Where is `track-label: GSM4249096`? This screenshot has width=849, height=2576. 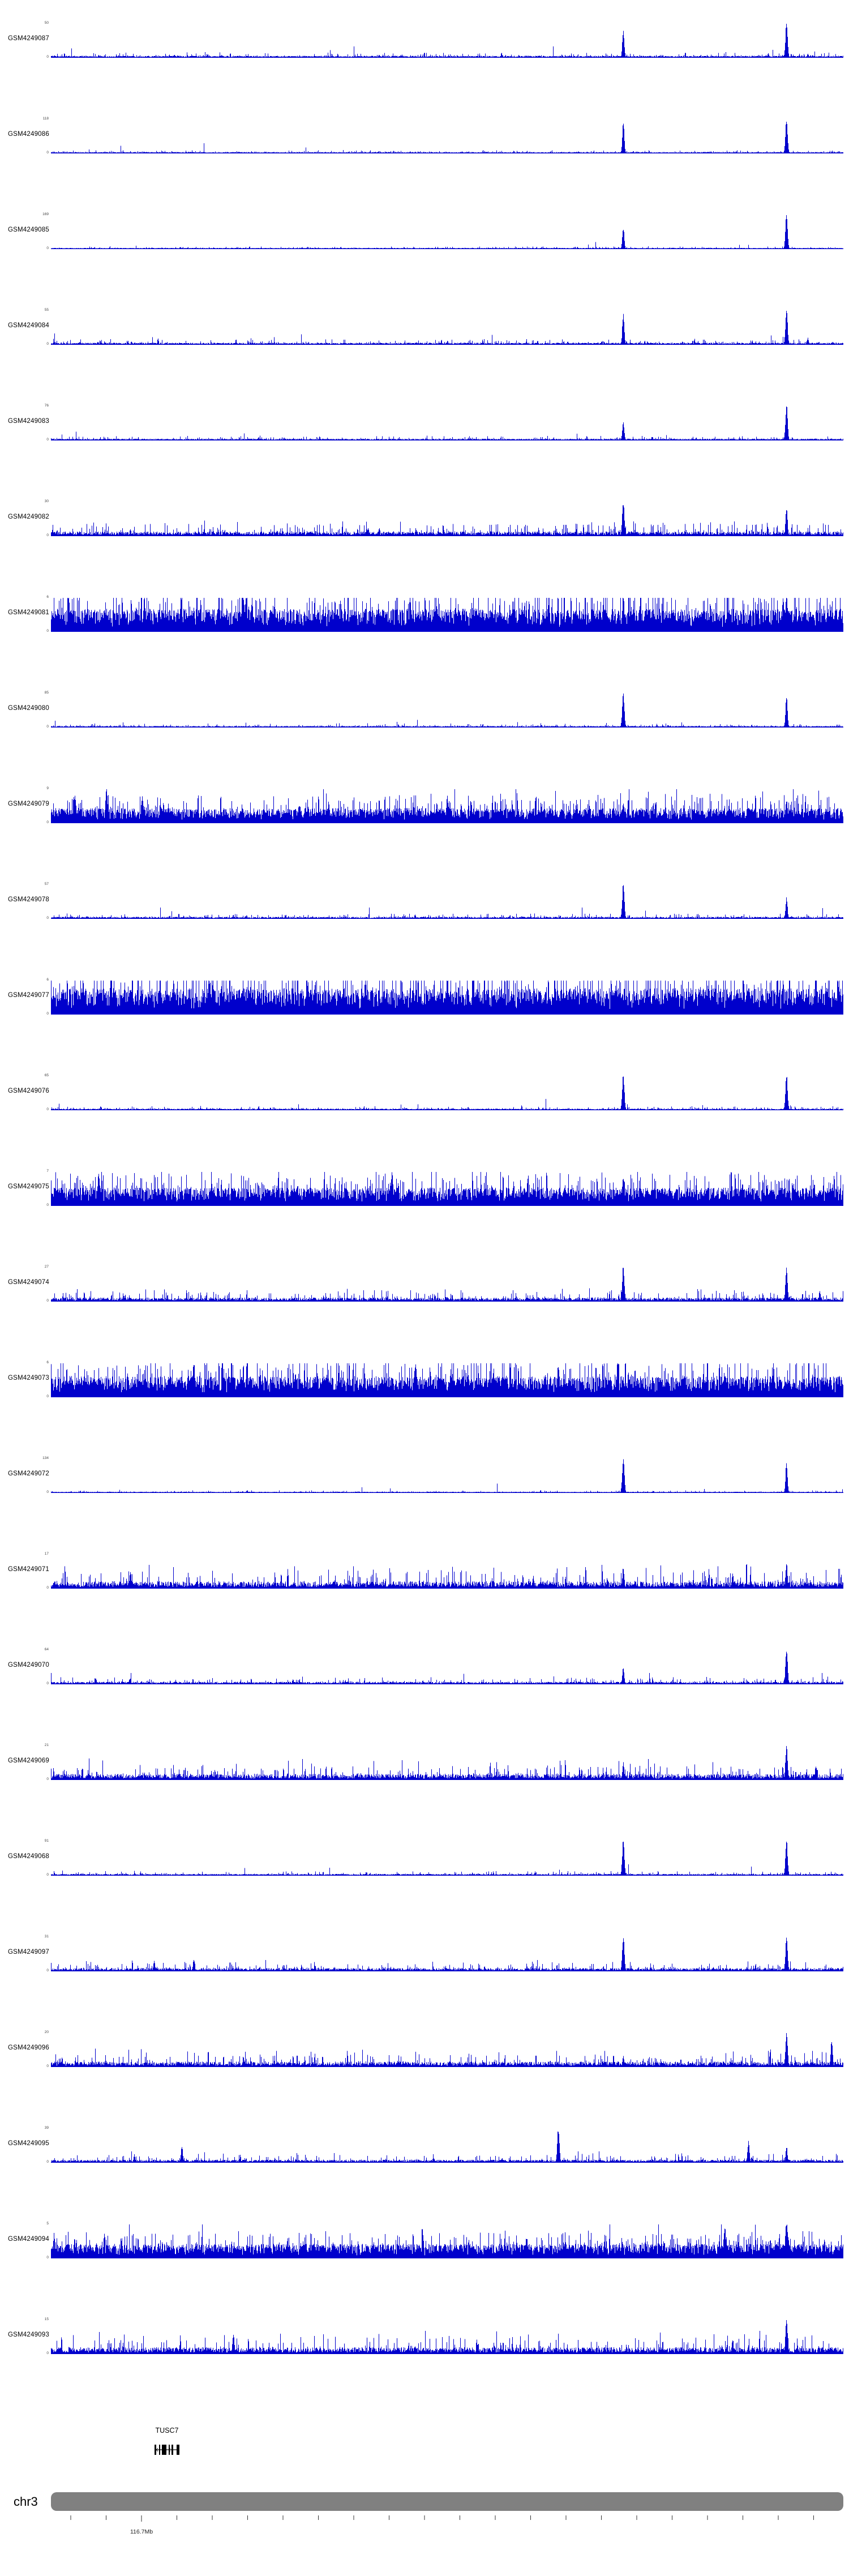 track-label: GSM4249096 is located at coordinates (28, 2047).